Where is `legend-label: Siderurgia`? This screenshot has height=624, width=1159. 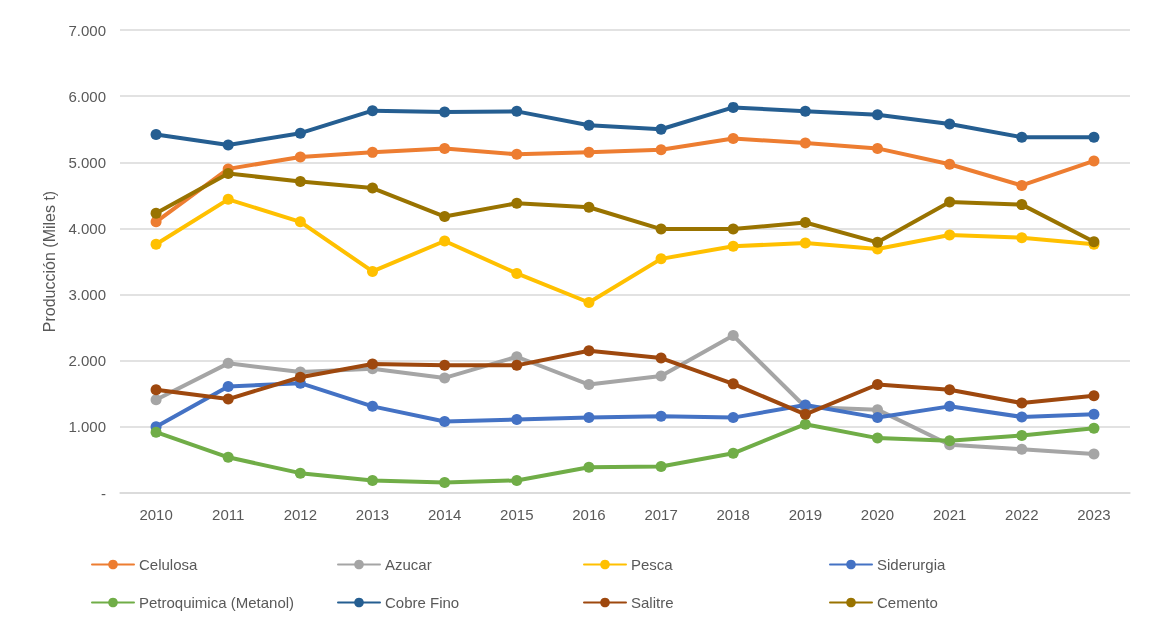 legend-label: Siderurgia is located at coordinates (912, 564).